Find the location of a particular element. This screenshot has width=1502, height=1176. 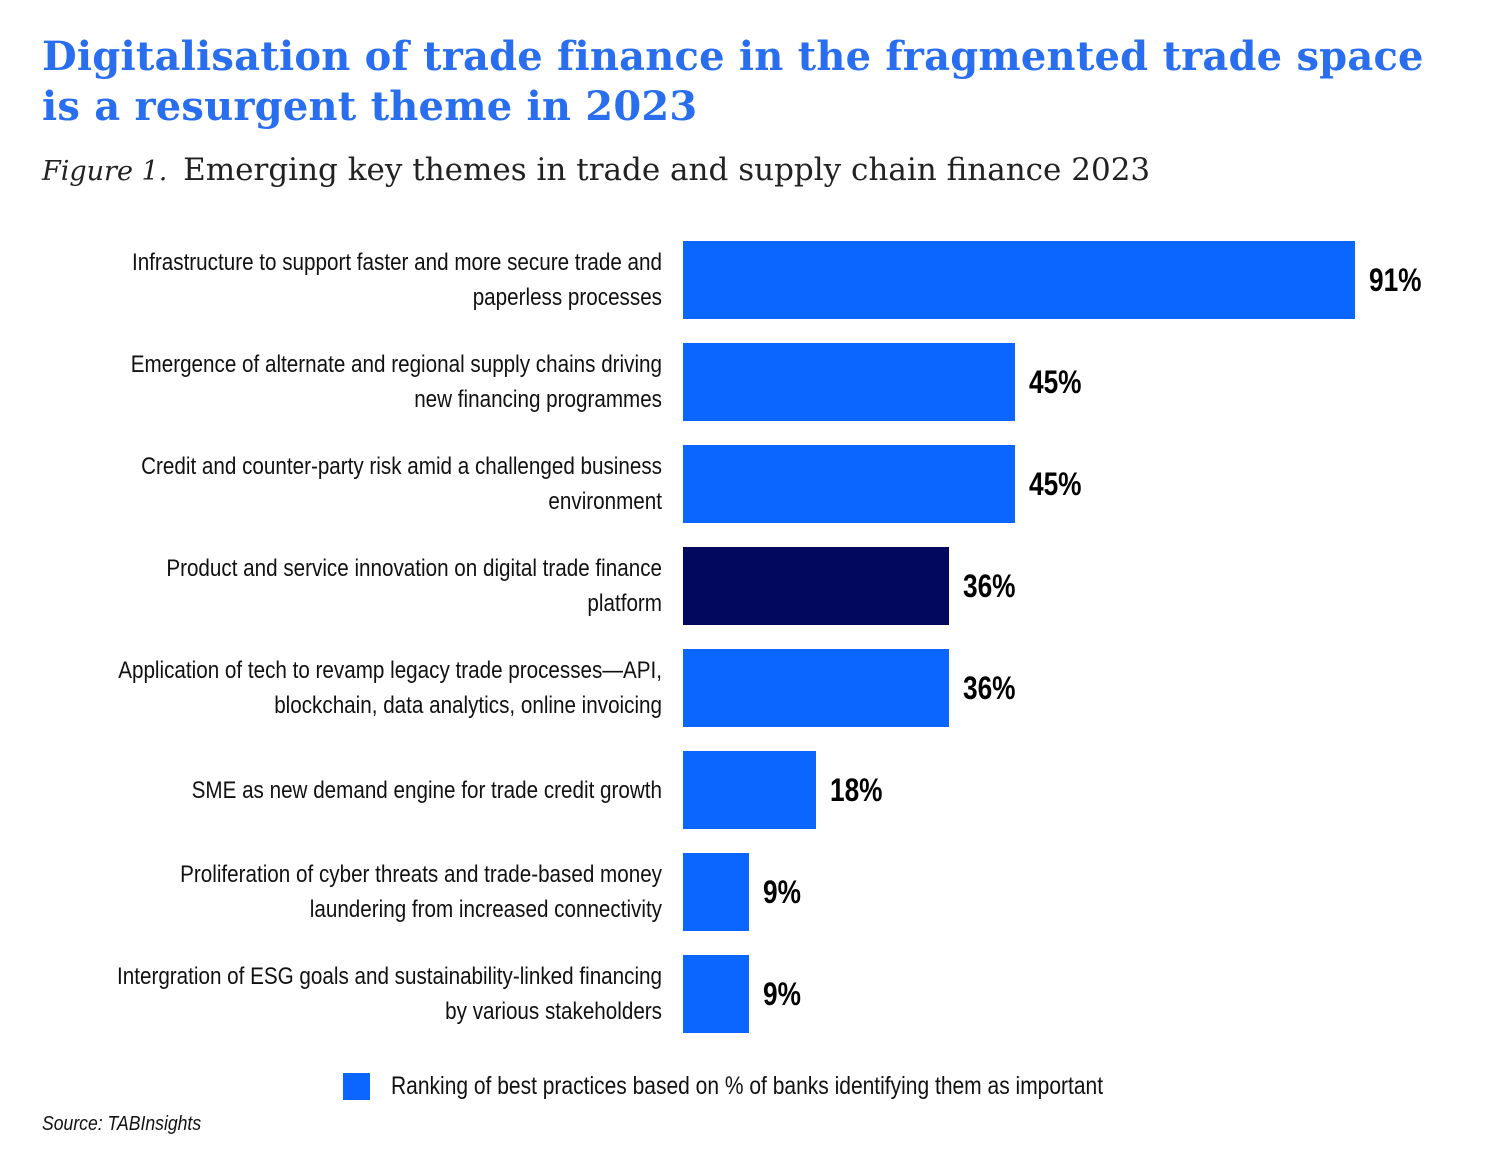

value-label: 91% is located at coordinates (1395, 280).